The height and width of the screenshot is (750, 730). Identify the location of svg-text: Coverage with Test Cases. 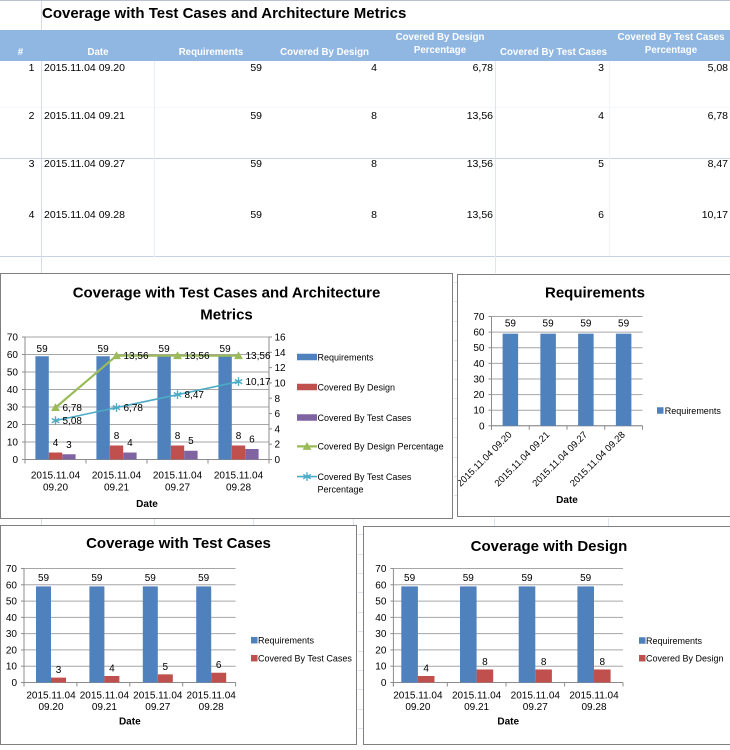
(178, 543).